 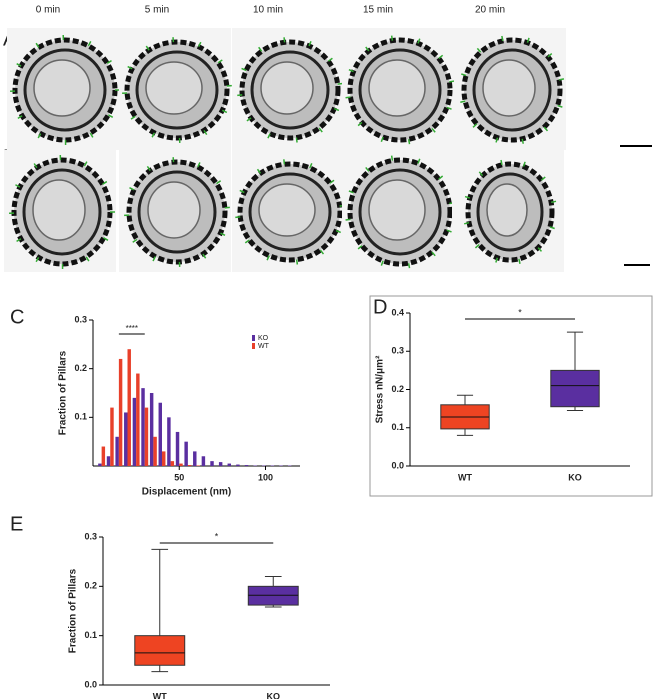 I want to click on y-axis-label: Fraction of Pillars, so click(x=63, y=392).